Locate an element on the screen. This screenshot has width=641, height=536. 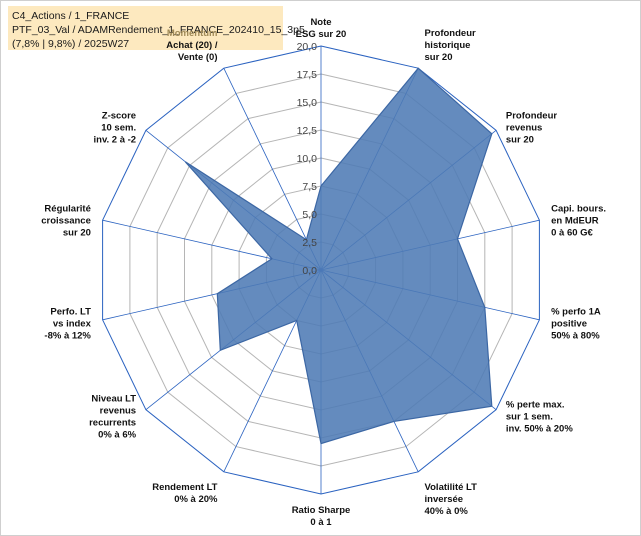
axis-label-12-line-0: Z-score is located at coordinates (119, 115).